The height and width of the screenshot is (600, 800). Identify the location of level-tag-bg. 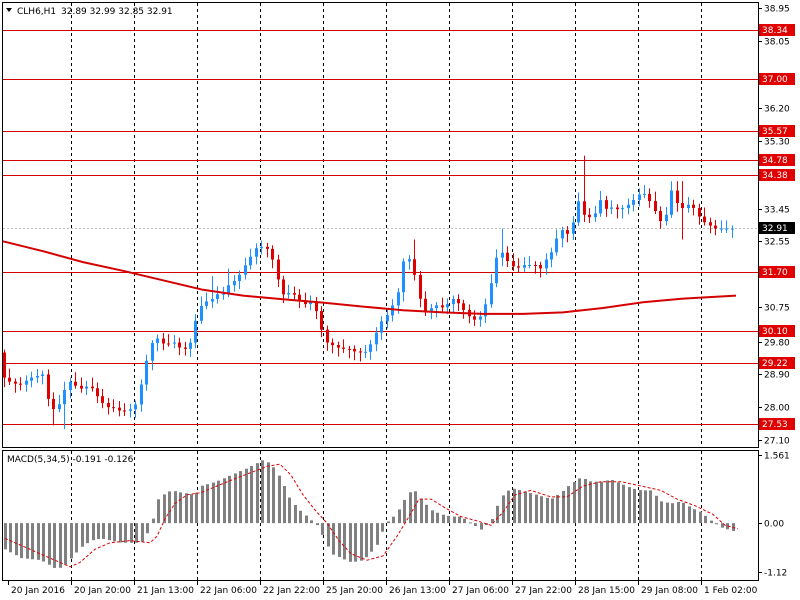
(777, 79).